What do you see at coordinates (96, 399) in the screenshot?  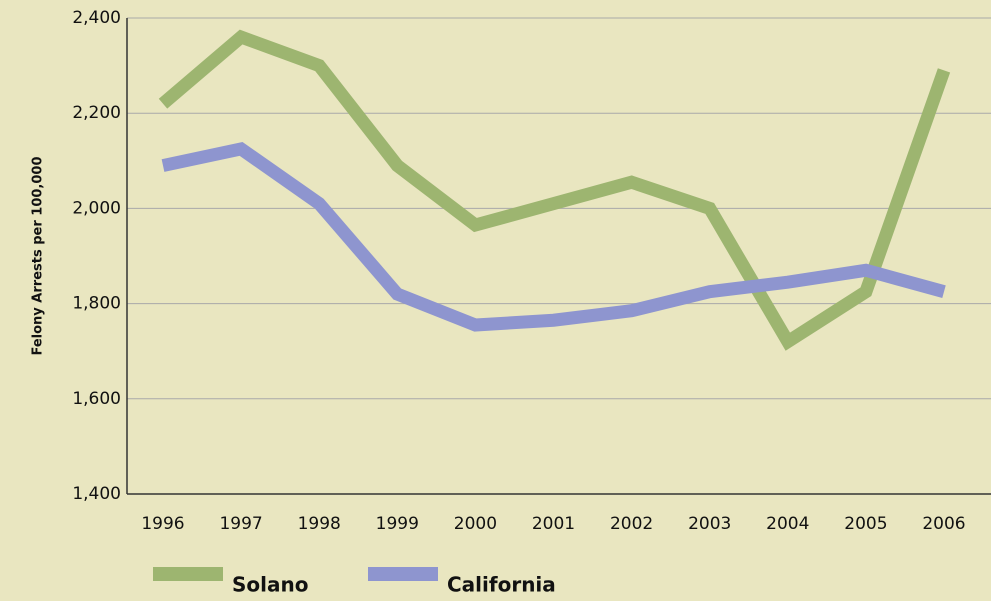 I see `y-tick-label: 1,600` at bounding box center [96, 399].